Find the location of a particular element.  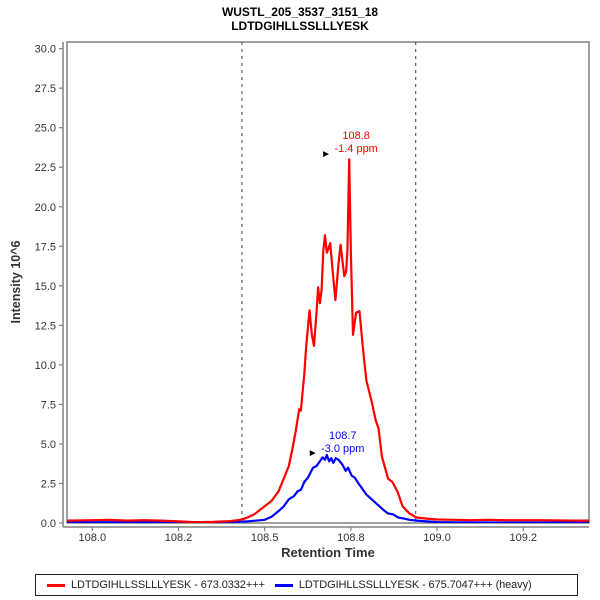

chart-title-line2: LDTDGIHLLSSLLLYESK is located at coordinates (300, 26).